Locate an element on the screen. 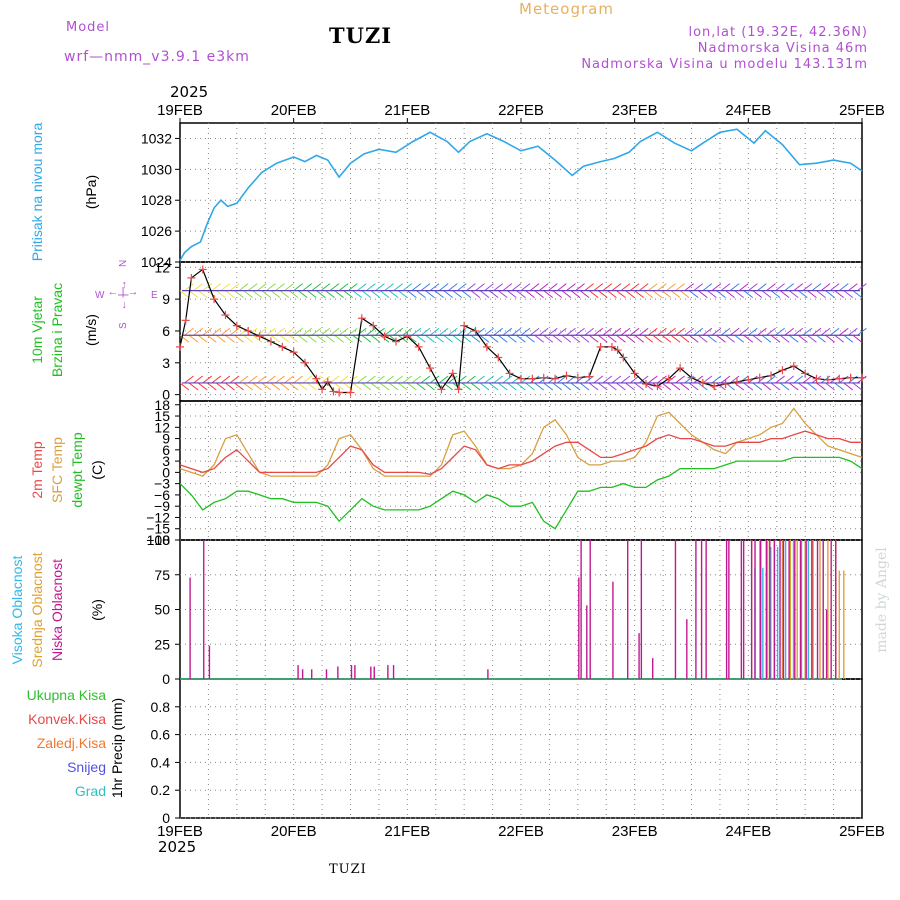 Image resolution: width=900 pixels, height=900 pixels. ytick-label-temperature: −12 is located at coordinates (158, 517).